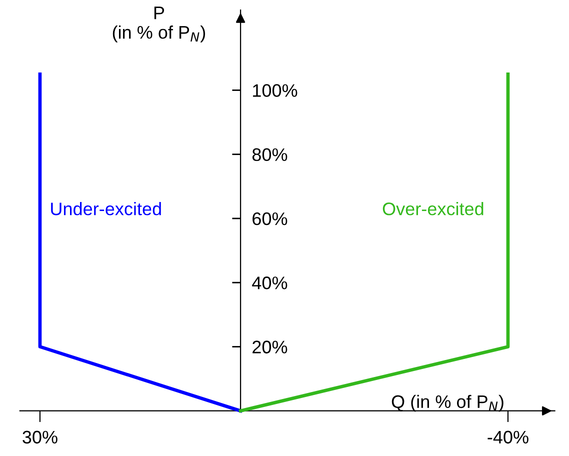 Image resolution: width=569 pixels, height=456 pixels. Describe the element at coordinates (270, 219) in the screenshot. I see `y-tick-label: 60%` at that location.